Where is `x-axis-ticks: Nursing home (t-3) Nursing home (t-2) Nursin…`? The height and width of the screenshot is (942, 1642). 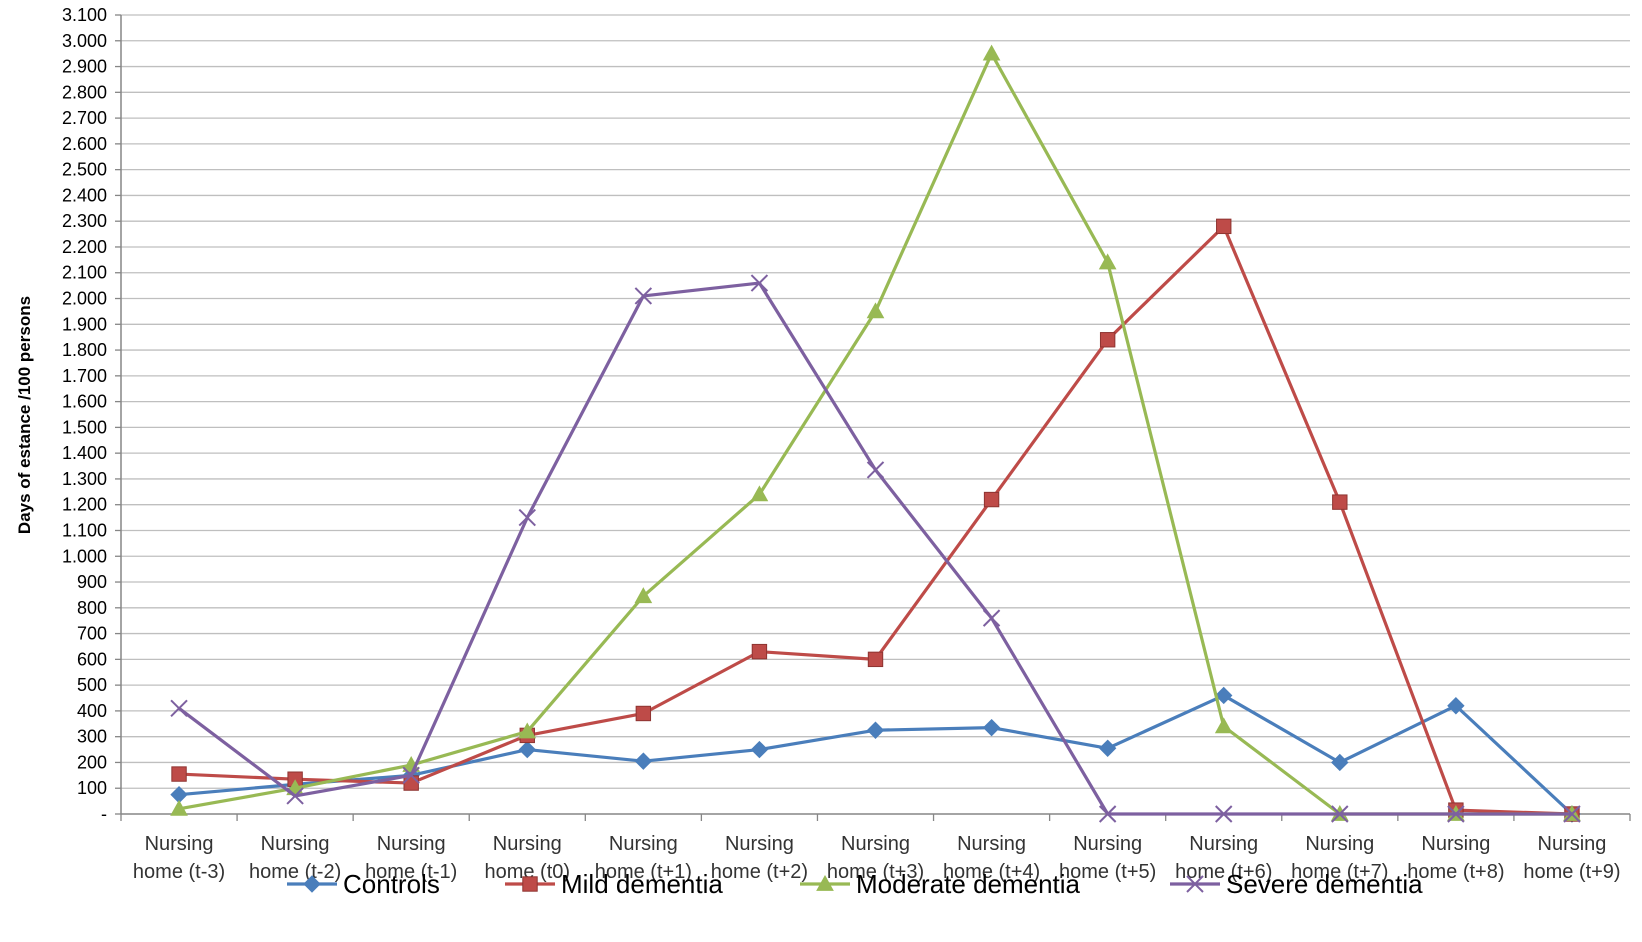 x-axis-ticks: Nursing home (t-3) Nursing home (t-2) Nursin… is located at coordinates (877, 858).